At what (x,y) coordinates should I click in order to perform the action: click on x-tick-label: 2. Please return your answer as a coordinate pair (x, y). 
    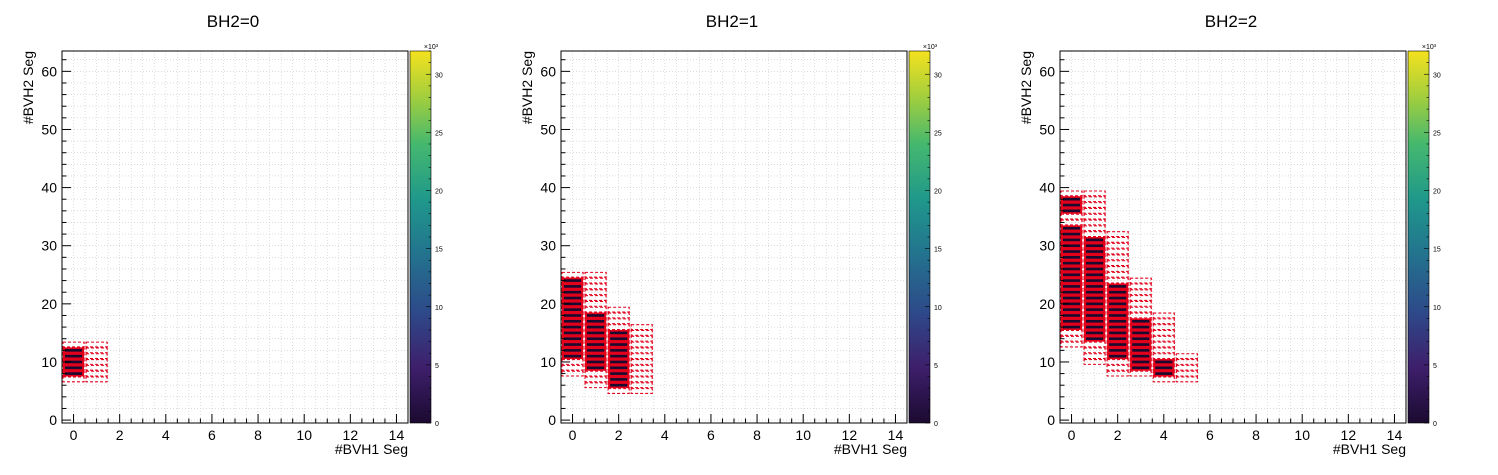
    Looking at the image, I should click on (1118, 435).